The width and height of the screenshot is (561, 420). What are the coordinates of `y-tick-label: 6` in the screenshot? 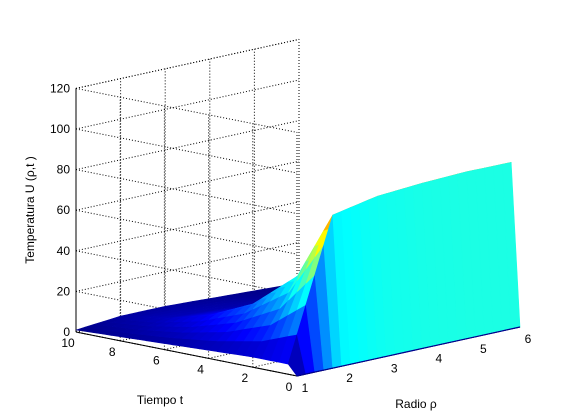 It's located at (156, 361).